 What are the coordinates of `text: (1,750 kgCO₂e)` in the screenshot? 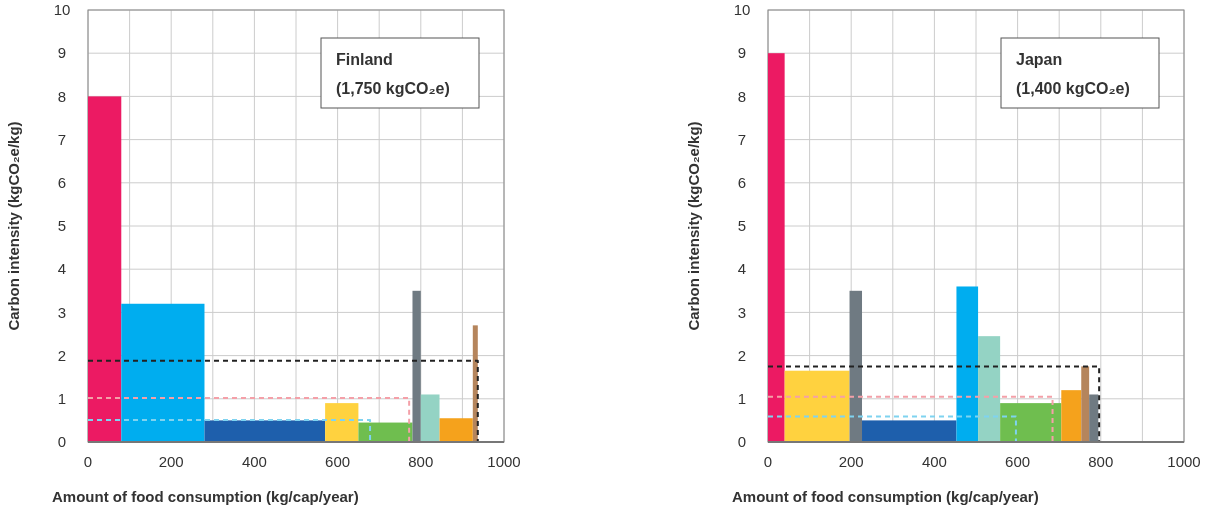 It's located at (393, 88).